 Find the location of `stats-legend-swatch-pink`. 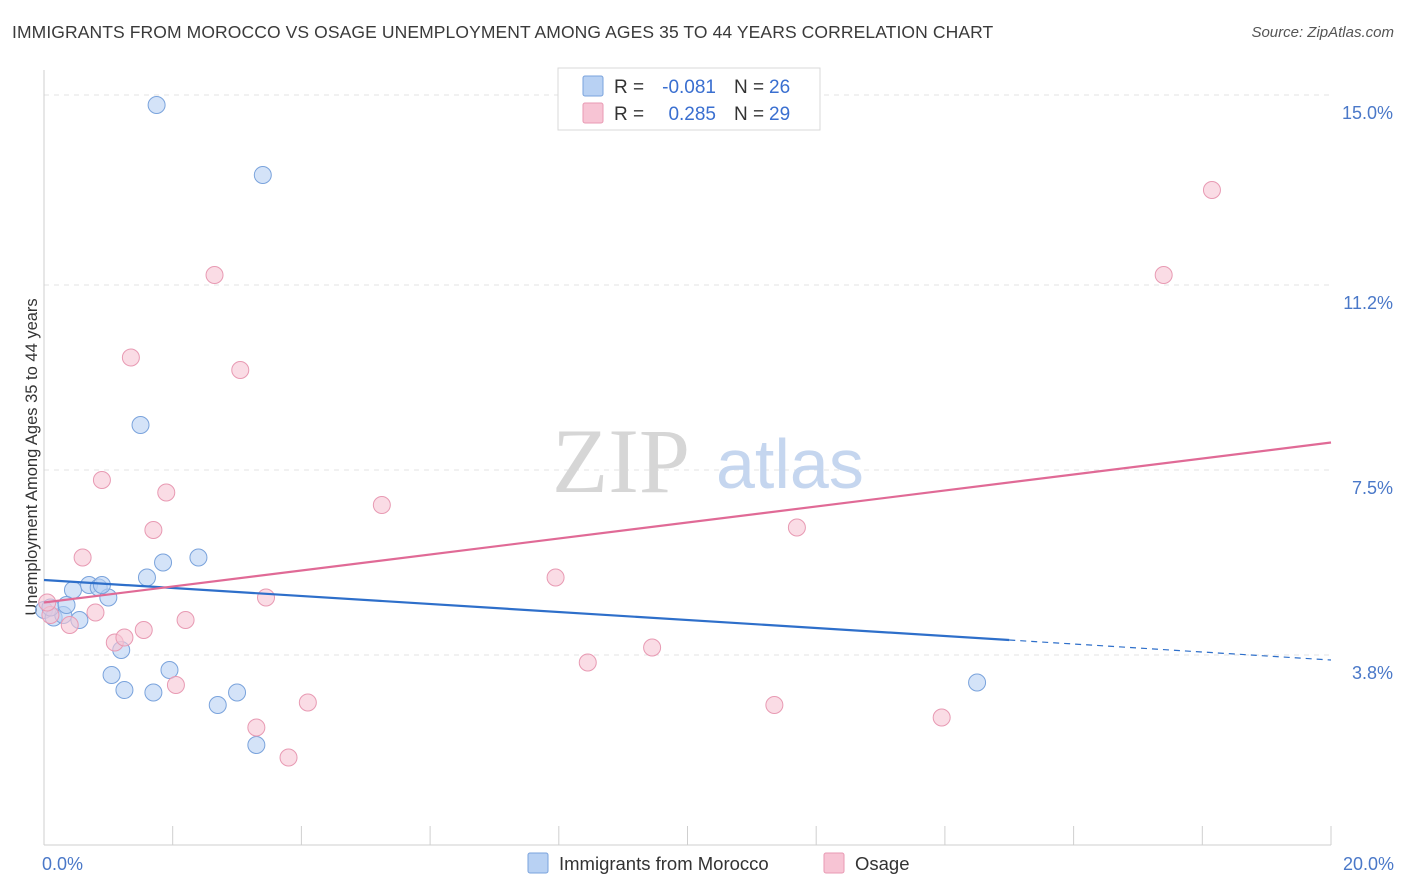

stats-legend-swatch-pink is located at coordinates (593, 113).